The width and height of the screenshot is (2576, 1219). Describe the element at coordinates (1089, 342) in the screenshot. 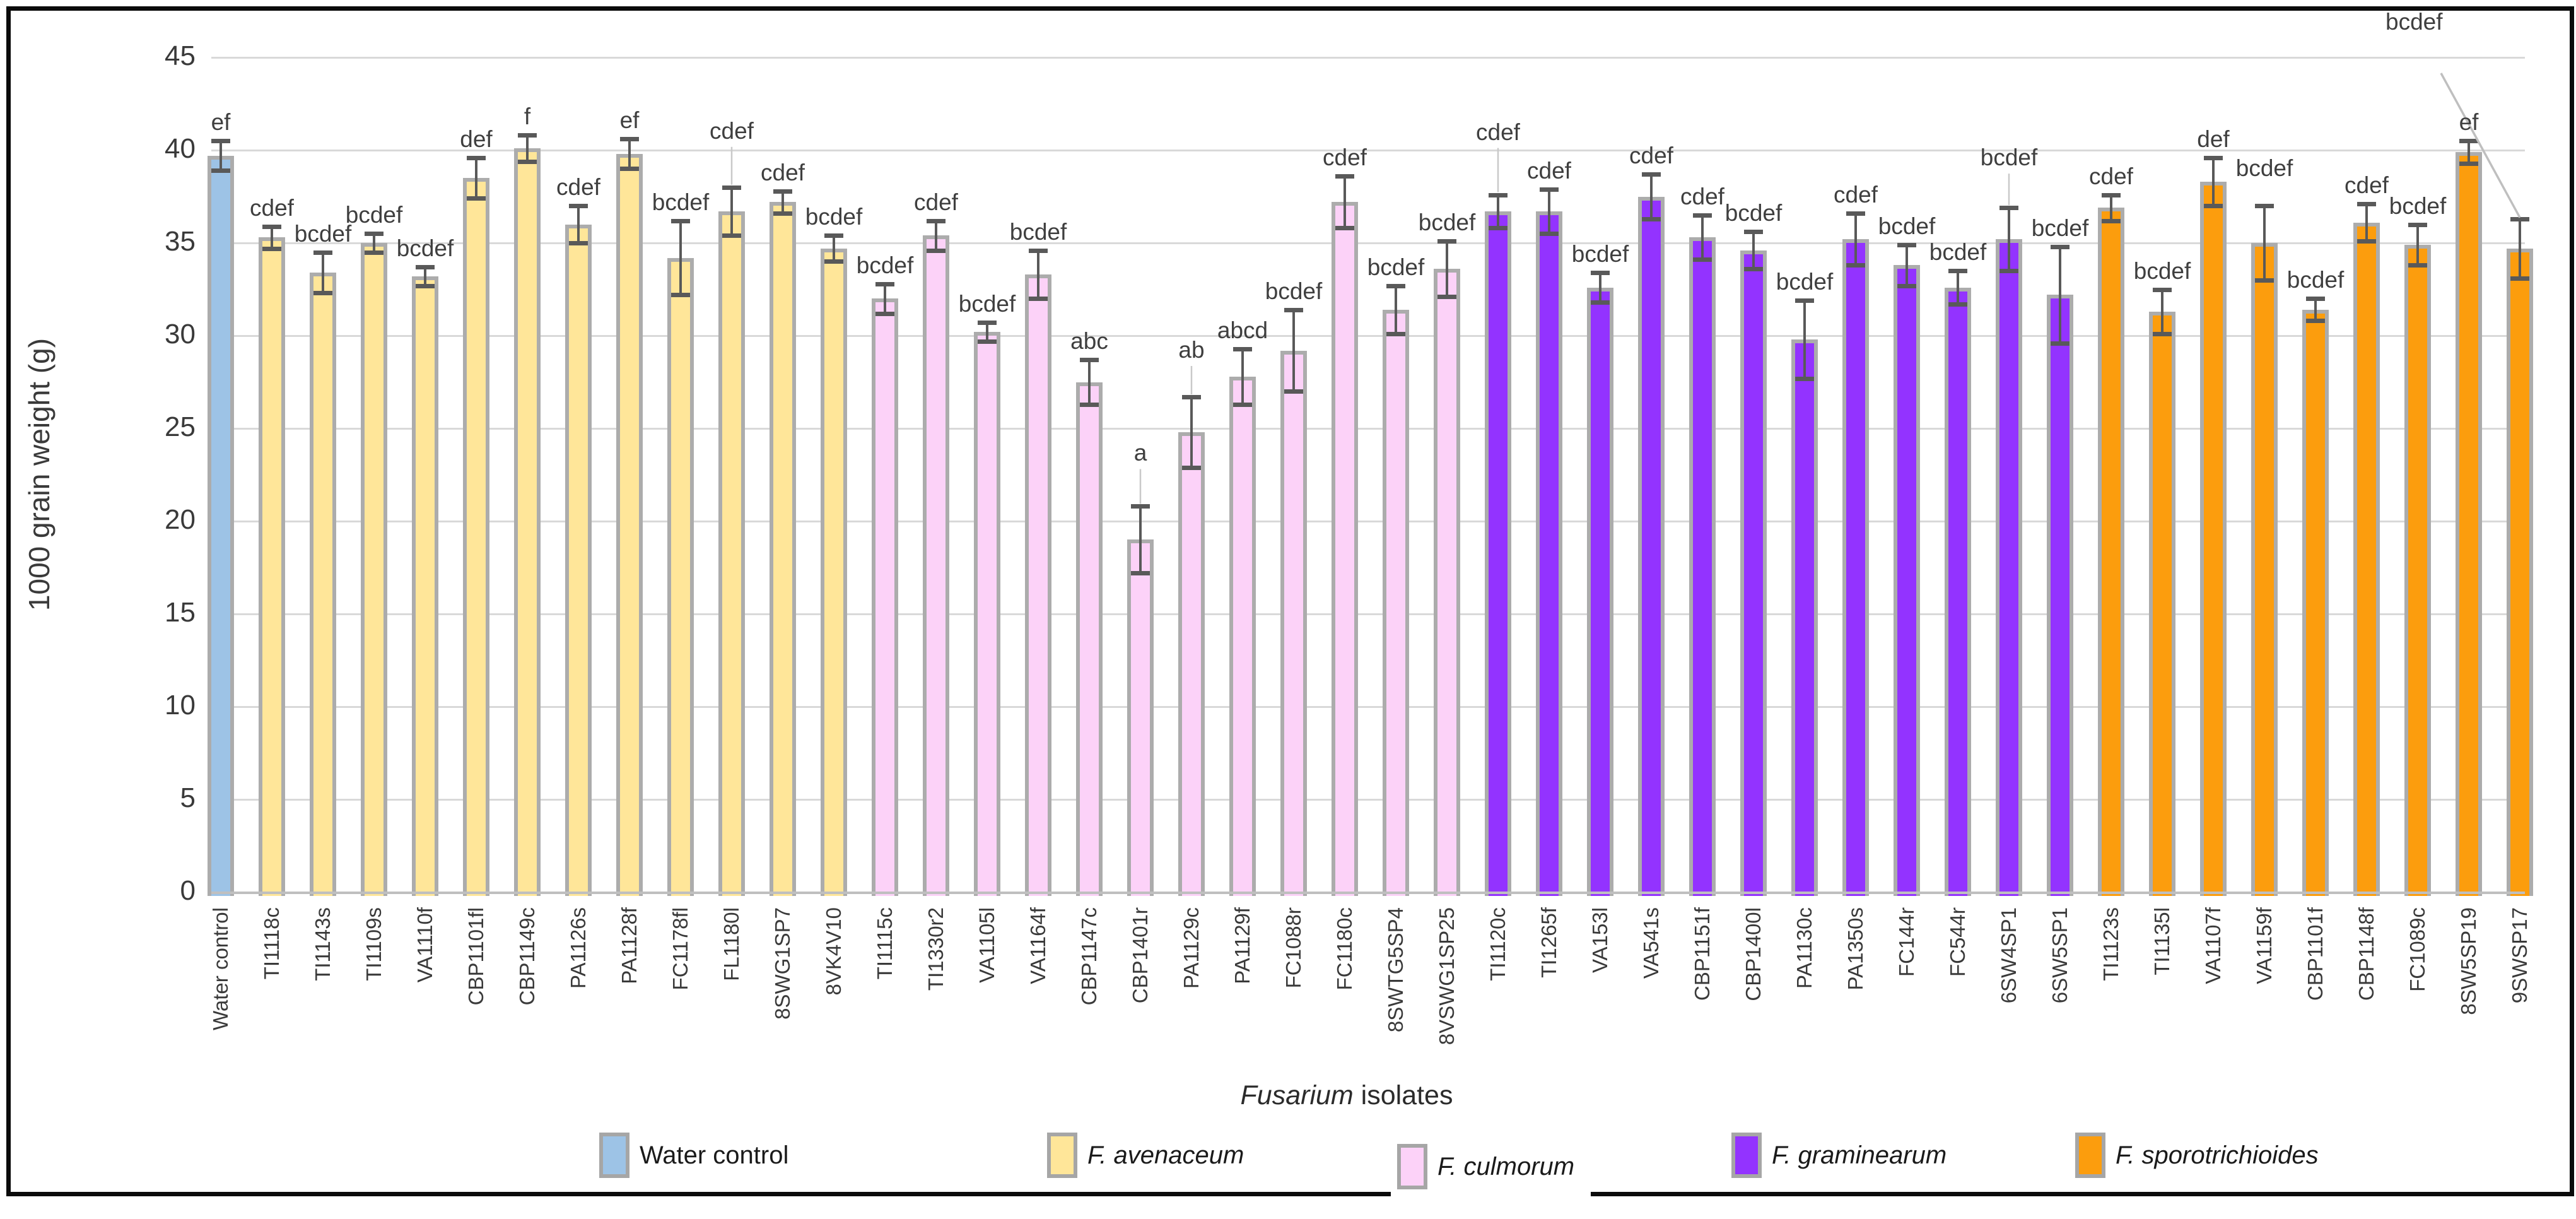

I see `significance-letter: abc` at that location.